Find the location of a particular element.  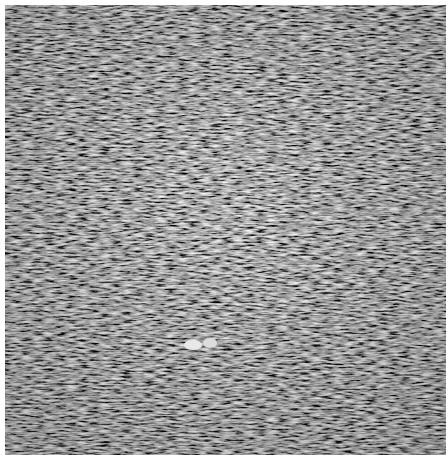

bright-spot is located at coordinates (200, 344).